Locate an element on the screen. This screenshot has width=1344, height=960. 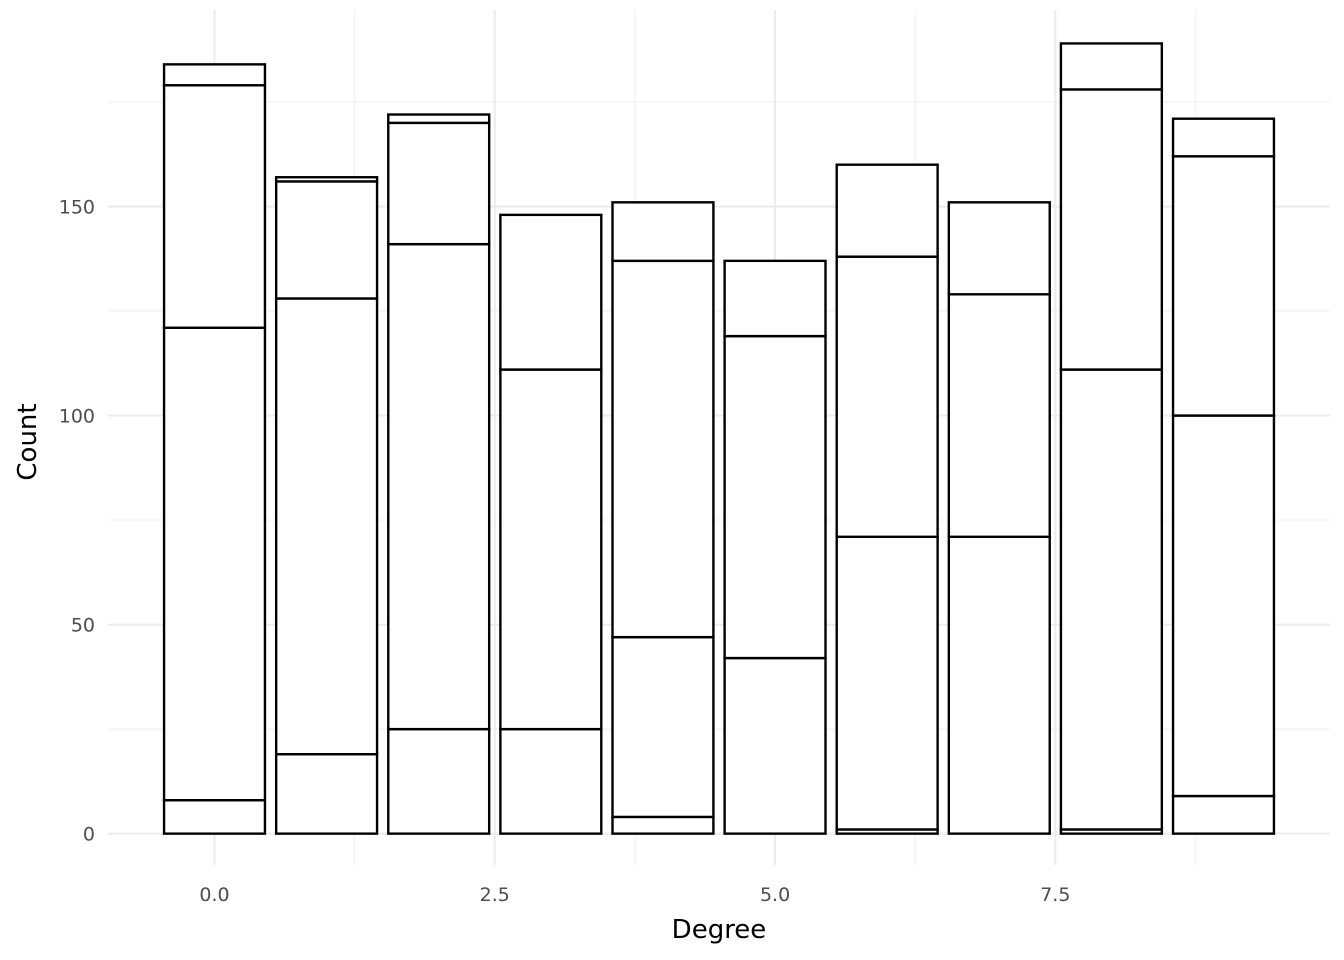
x-tick-label: 7.5 is located at coordinates (1055, 895).